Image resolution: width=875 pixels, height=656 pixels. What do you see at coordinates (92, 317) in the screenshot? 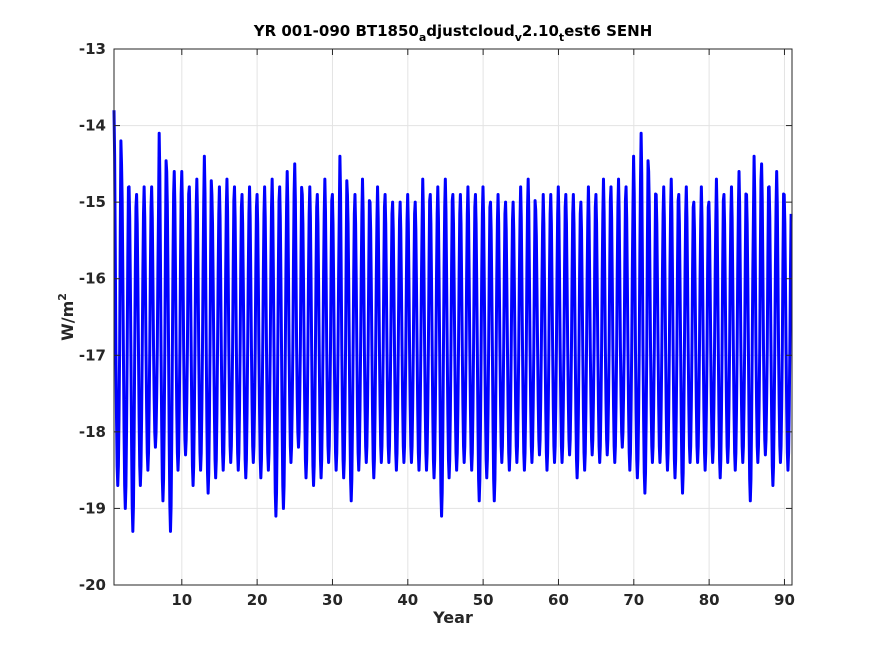
I see `y-tick-labels: -20 -19 -18 -17 -16 -15 -14 -13` at bounding box center [92, 317].